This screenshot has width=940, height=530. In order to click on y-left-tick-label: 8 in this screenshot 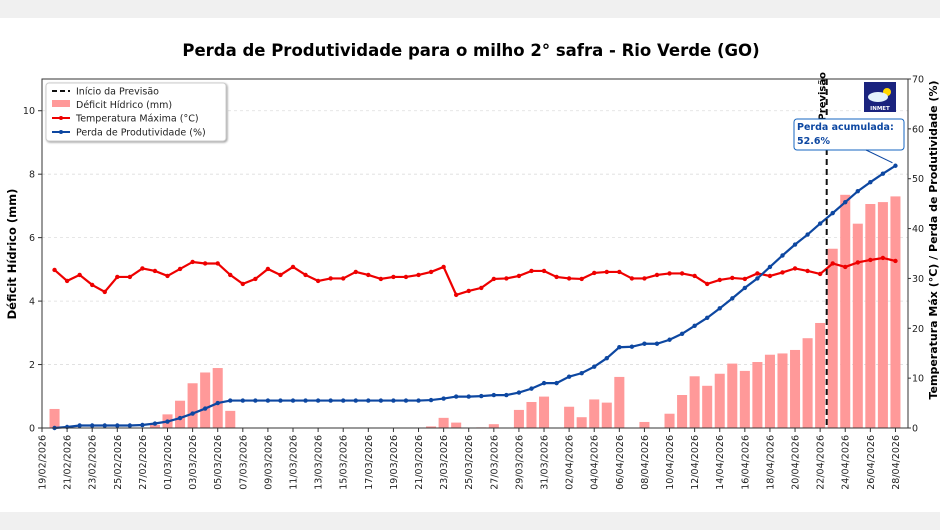, I will do `click(32, 175)`.